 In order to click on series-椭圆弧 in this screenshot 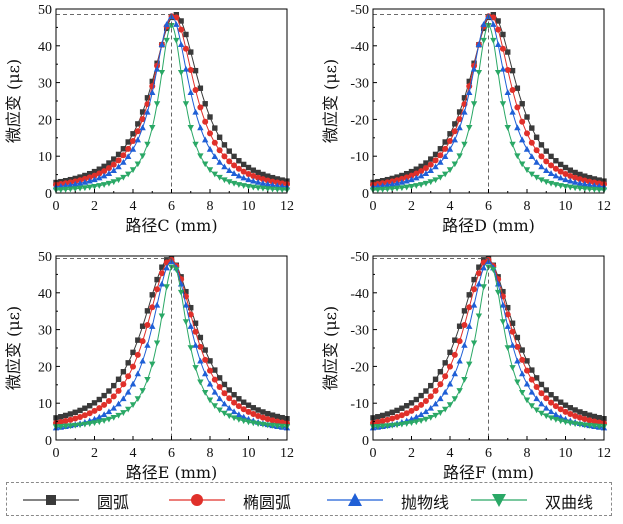, I will do `click(171, 100)`.